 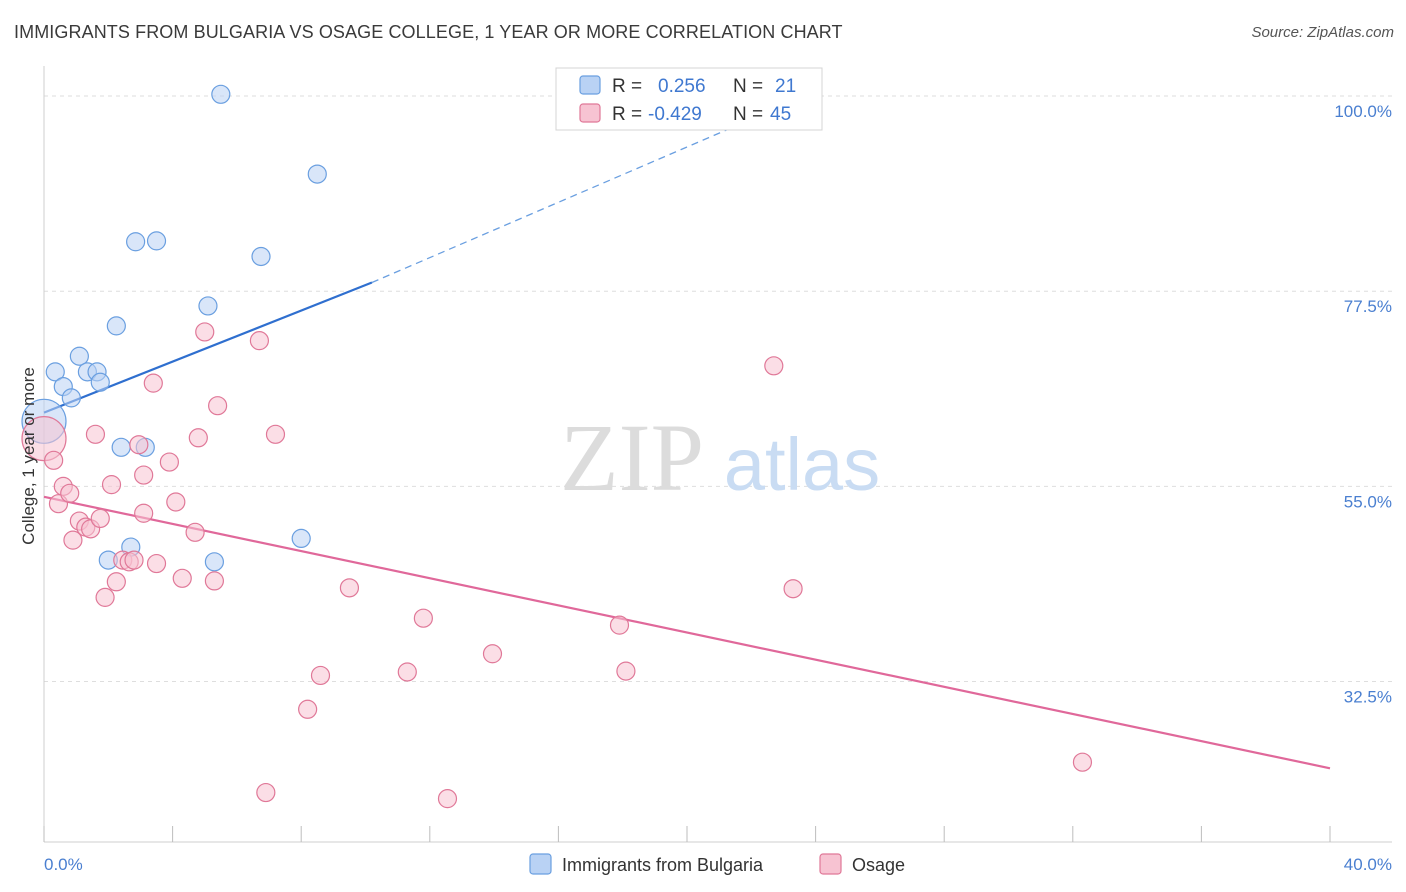 What do you see at coordinates (590, 85) in the screenshot?
I see `legend-swatch-bulgaria` at bounding box center [590, 85].